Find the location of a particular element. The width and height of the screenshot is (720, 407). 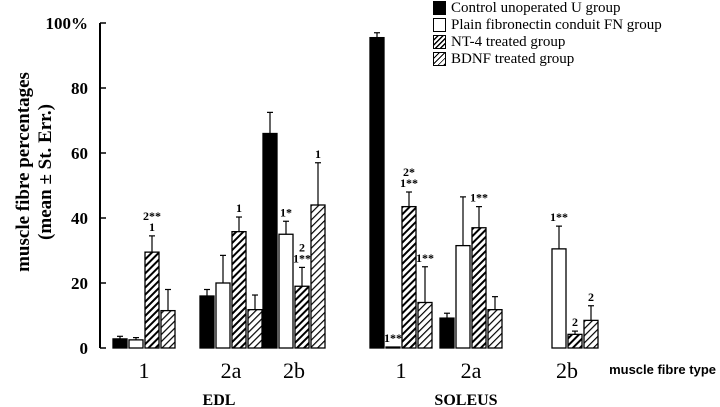

y-tick-label: 0 is located at coordinates (84, 348).